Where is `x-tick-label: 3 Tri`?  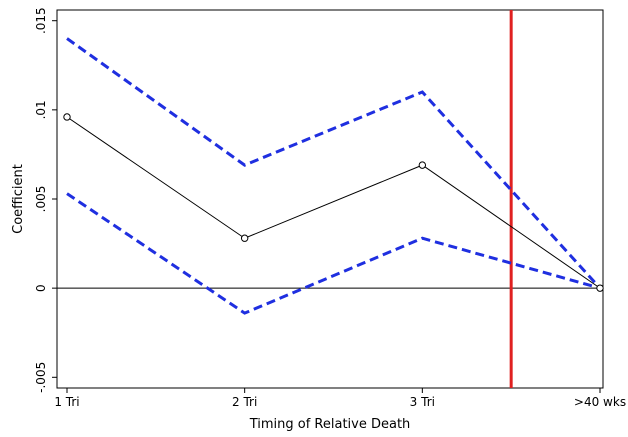 x-tick-label: 3 Tri is located at coordinates (422, 402).